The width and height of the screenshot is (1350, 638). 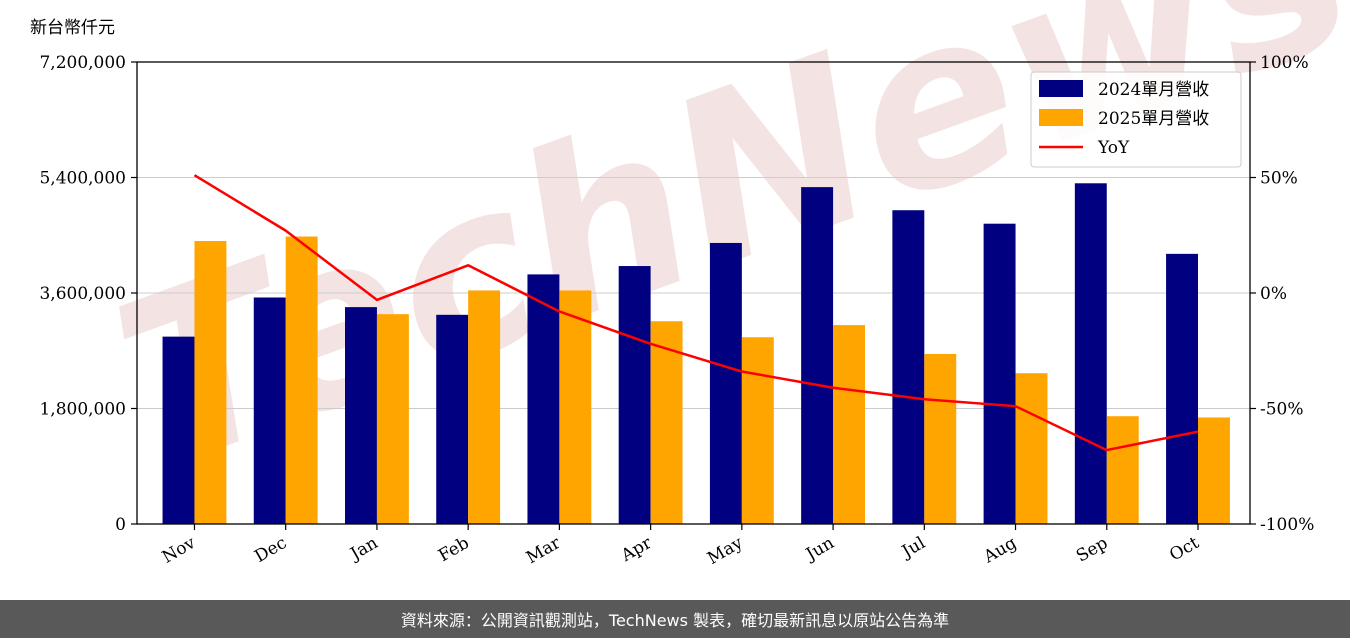 What do you see at coordinates (72, 28) in the screenshot?
I see `unit-label: 新台幣仟元` at bounding box center [72, 28].